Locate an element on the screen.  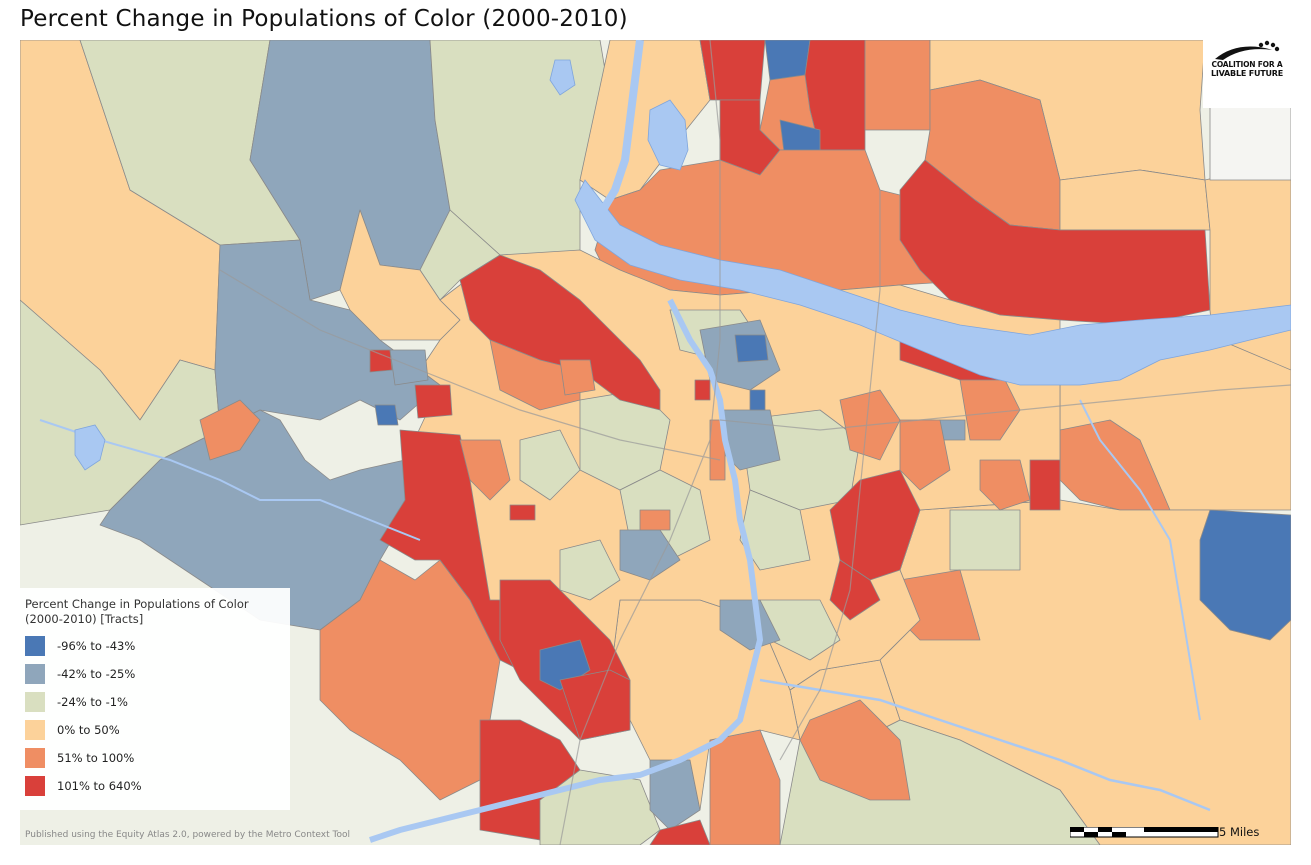
sandy-river is located at coordinates (1140, 560).